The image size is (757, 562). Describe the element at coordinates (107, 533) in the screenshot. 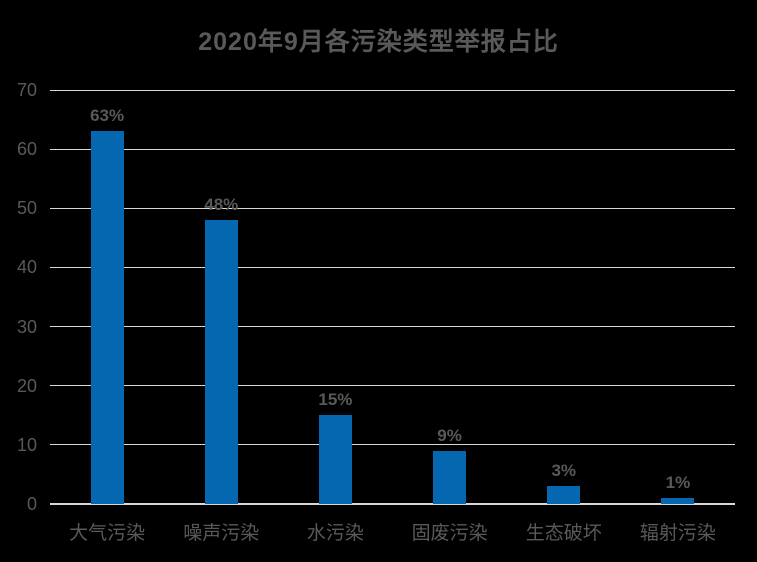

I see `x-axis-category-label: 大气污染` at that location.